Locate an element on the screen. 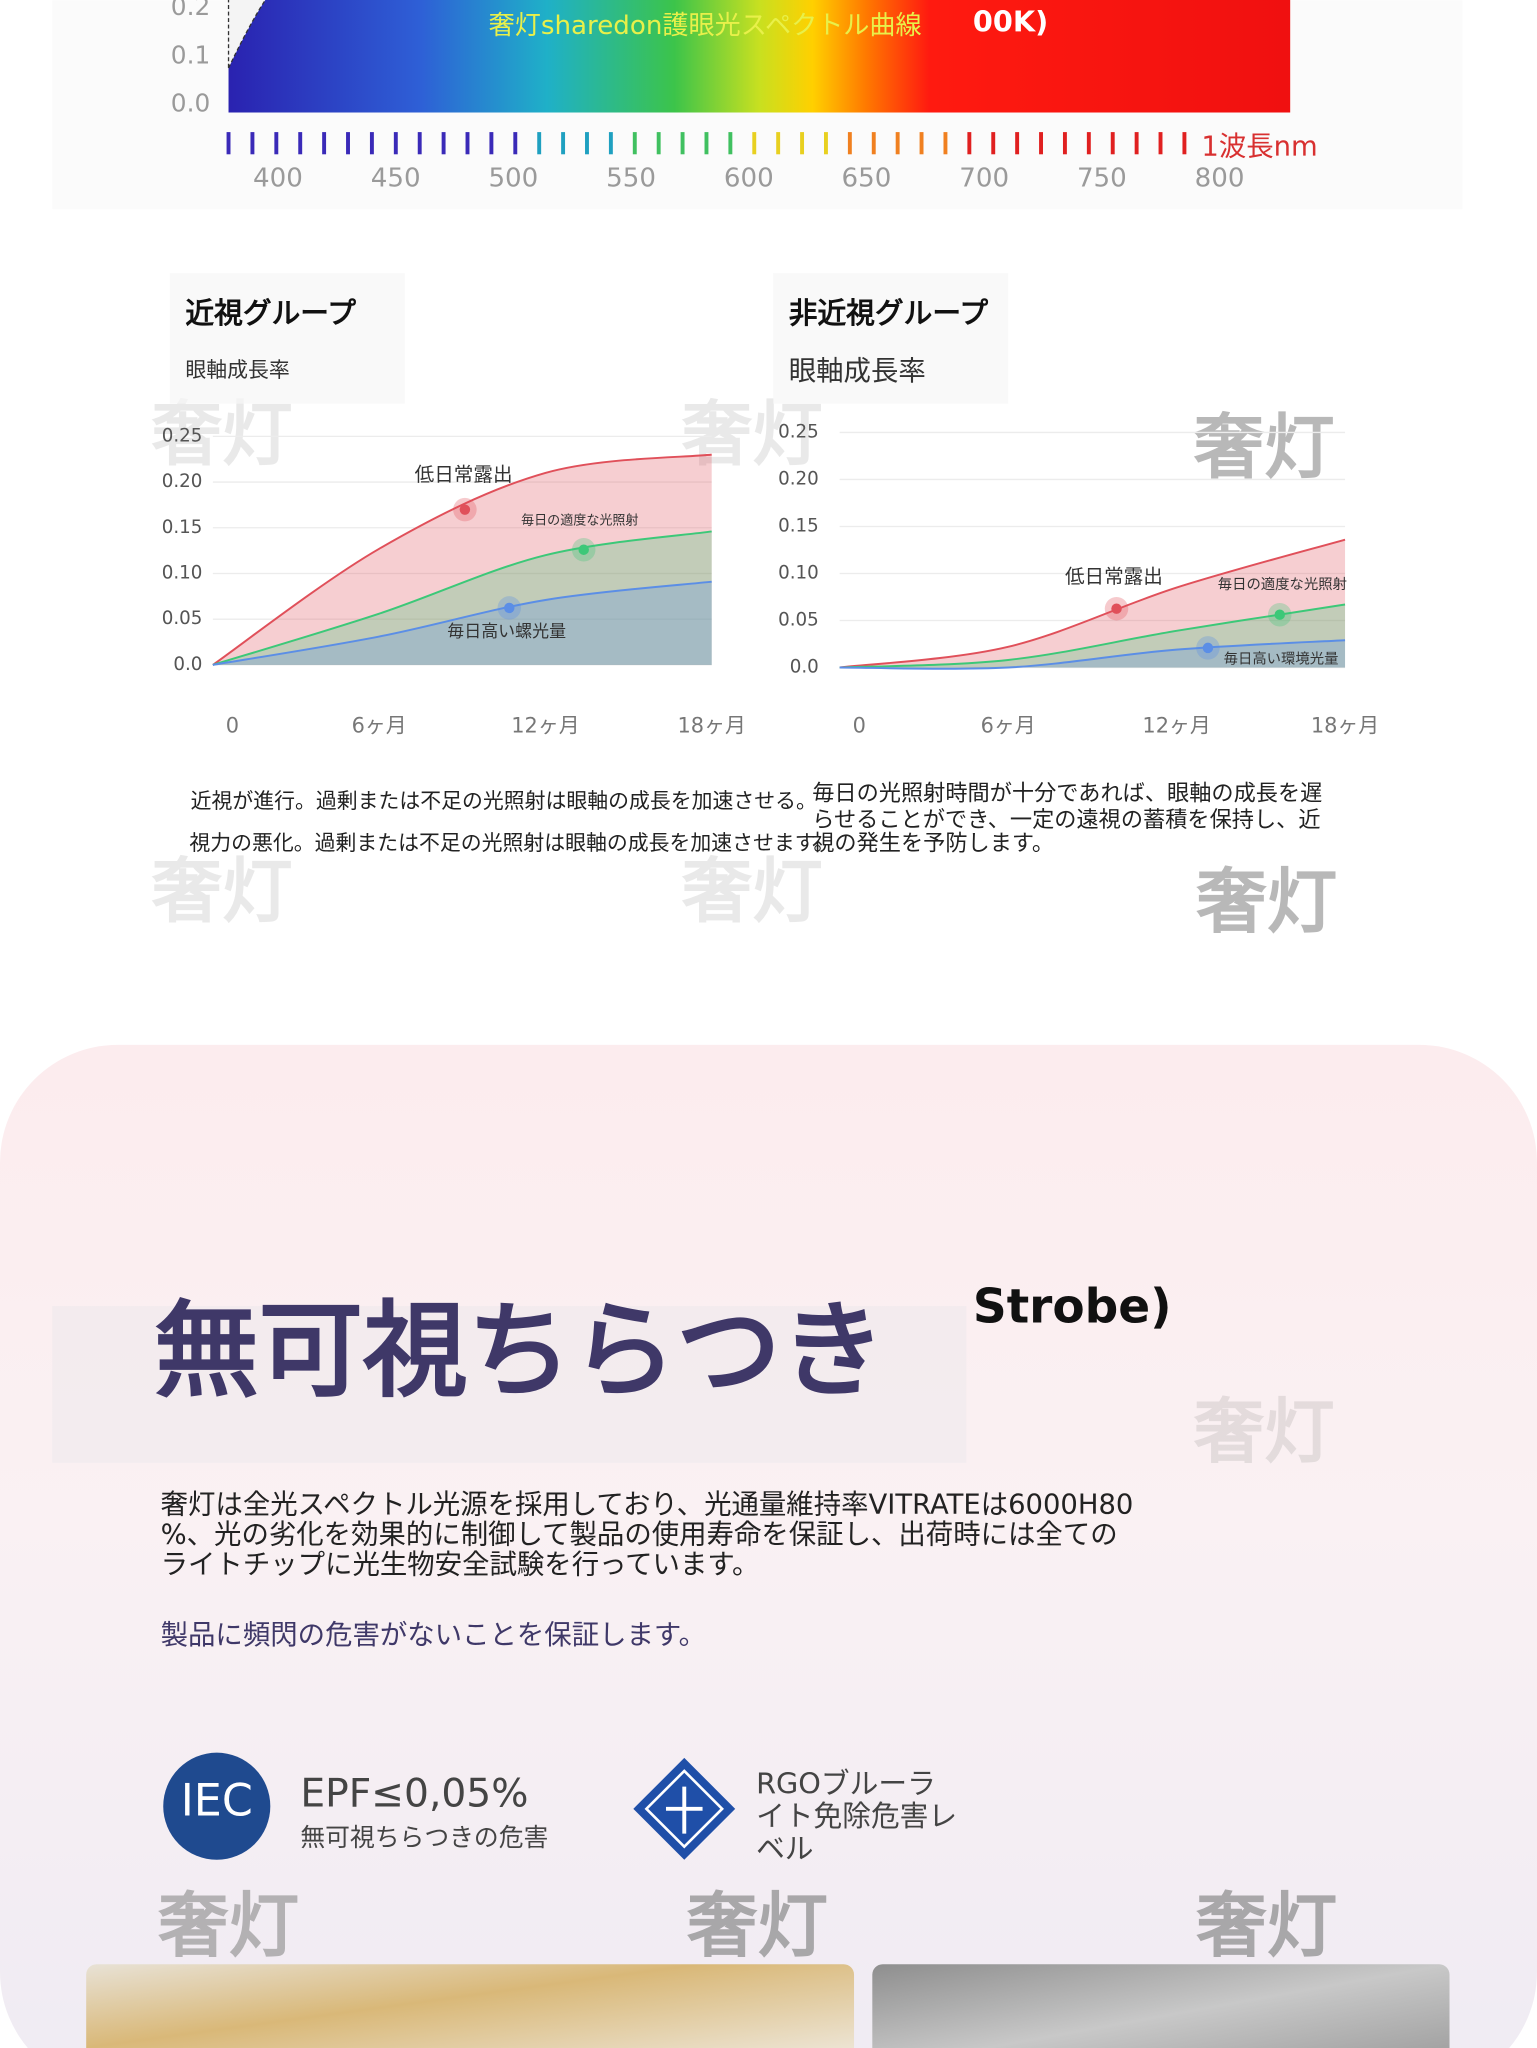 This screenshot has height=2048, width=1537. series-label: 毎日高い環境光量 is located at coordinates (1281, 659).